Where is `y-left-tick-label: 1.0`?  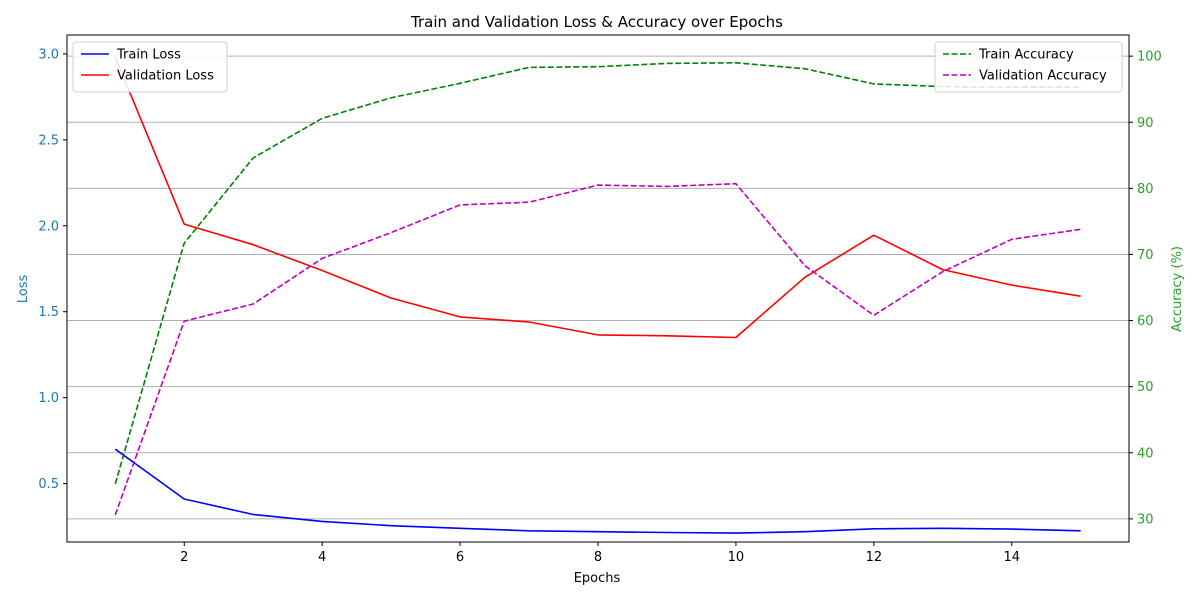 y-left-tick-label: 1.0 is located at coordinates (48, 398).